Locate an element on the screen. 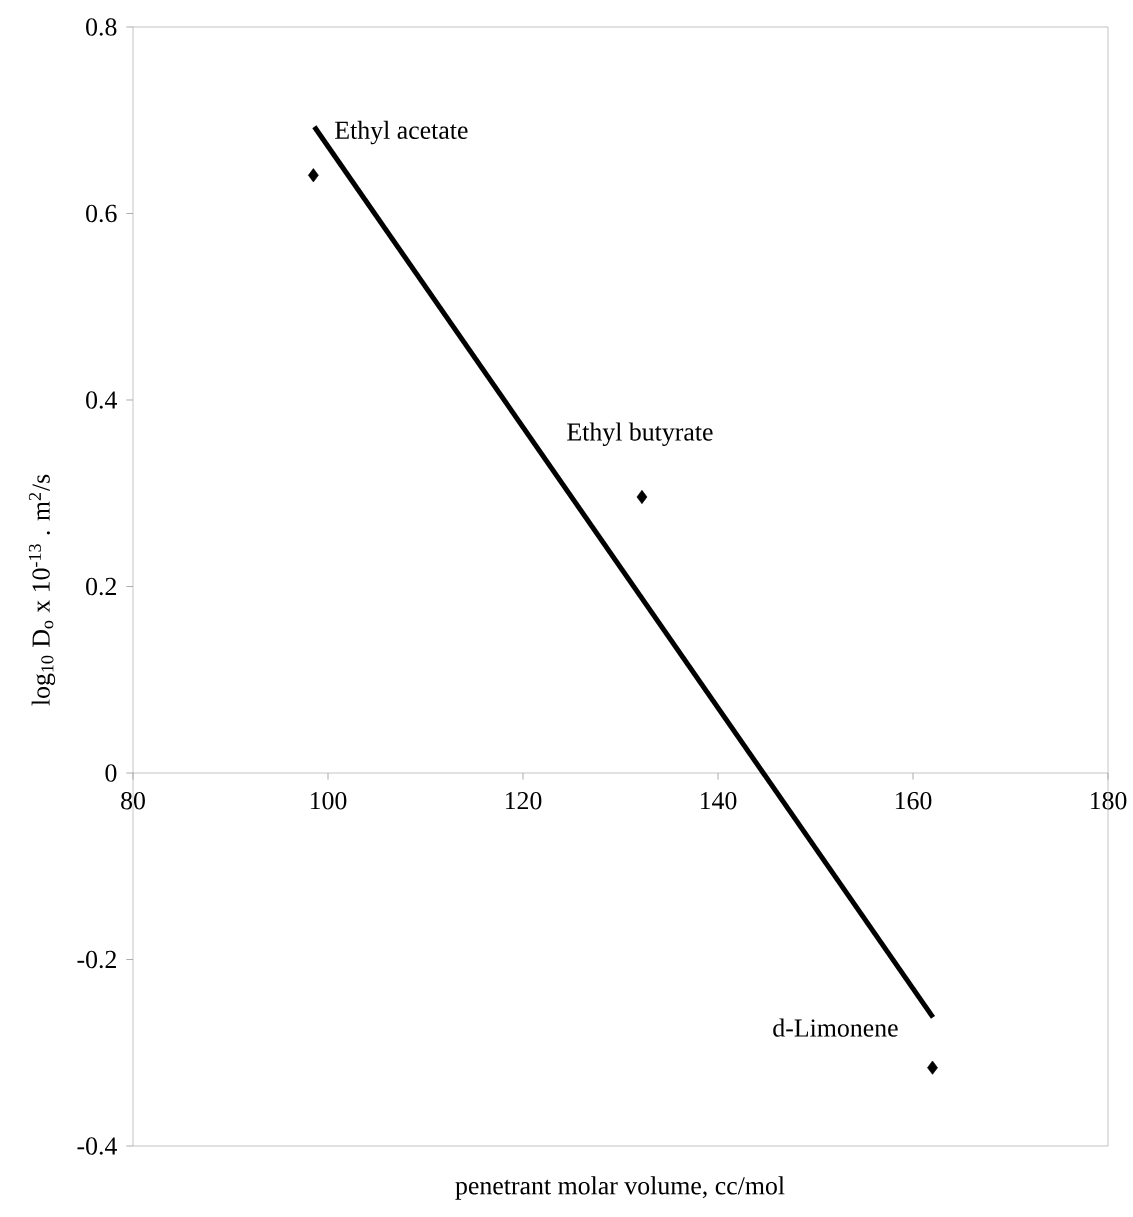 The height and width of the screenshot is (1217, 1133). y-tick-label: 0 is located at coordinates (111, 773).